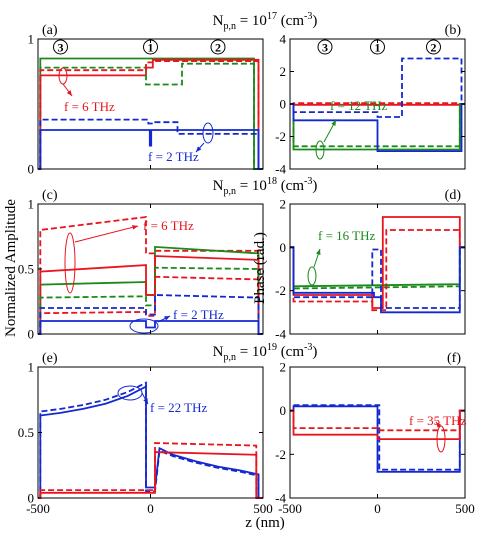 The image size is (489, 550). What do you see at coordinates (272, 347) in the screenshot?
I see `row-title-exponent: 19` at bounding box center [272, 347].